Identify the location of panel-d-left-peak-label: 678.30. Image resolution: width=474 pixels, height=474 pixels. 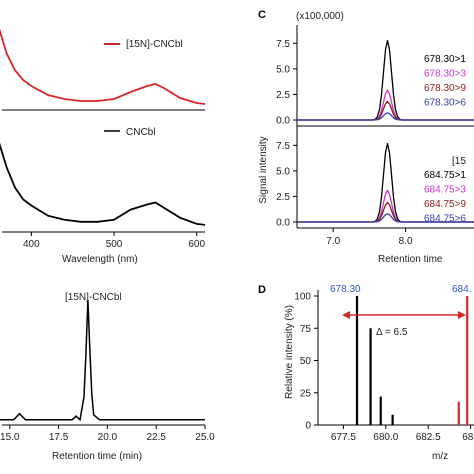
(345, 289).